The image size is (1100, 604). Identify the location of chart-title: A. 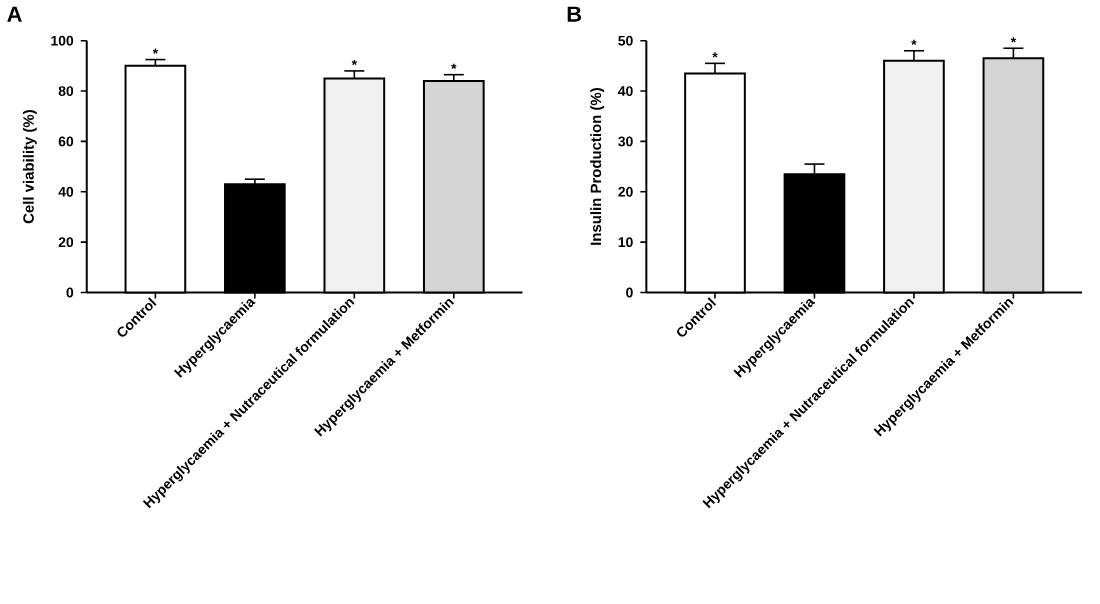
(14, 14).